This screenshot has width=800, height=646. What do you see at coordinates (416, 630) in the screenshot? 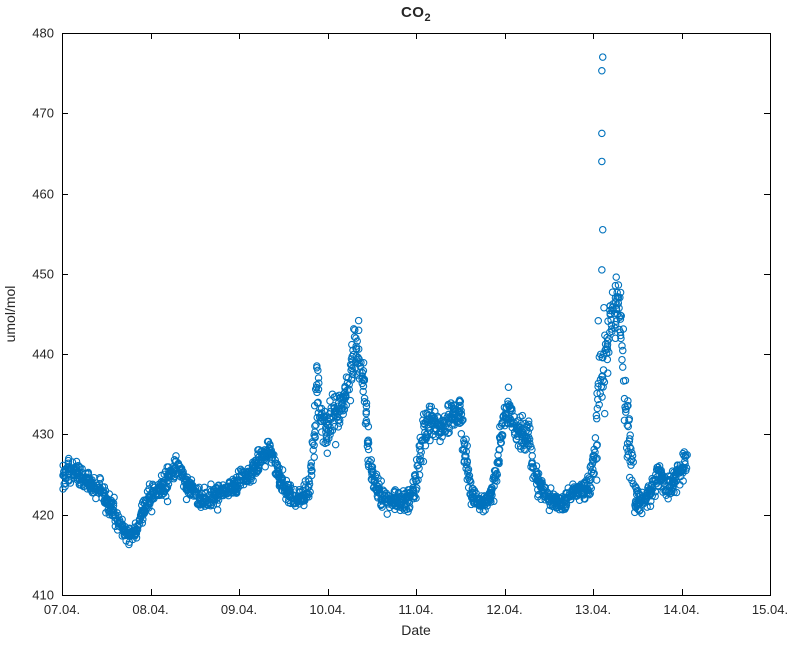
I see `x-axis-label: Date` at bounding box center [416, 630].